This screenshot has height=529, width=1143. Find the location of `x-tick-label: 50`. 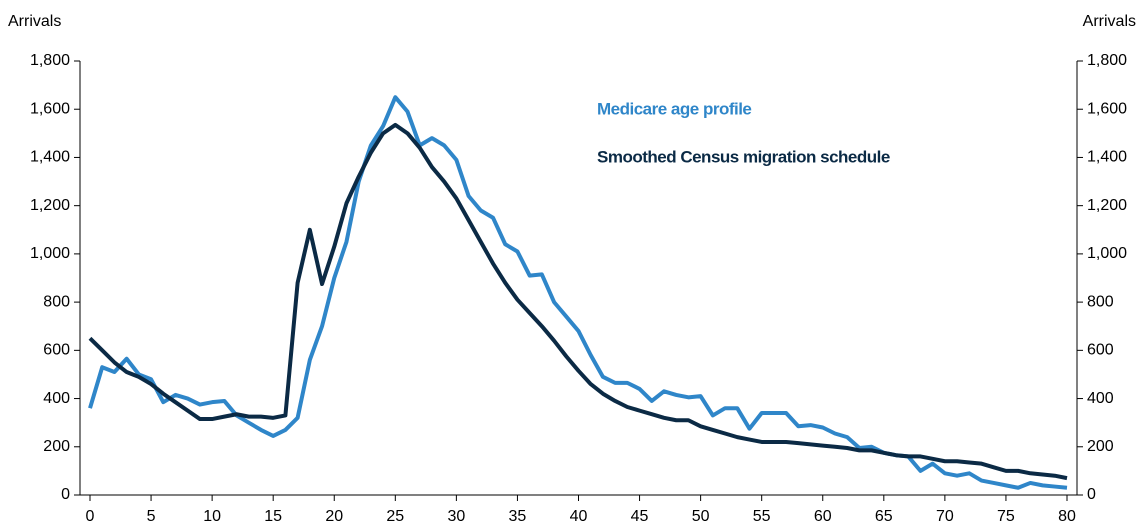

x-tick-label: 50 is located at coordinates (701, 516).